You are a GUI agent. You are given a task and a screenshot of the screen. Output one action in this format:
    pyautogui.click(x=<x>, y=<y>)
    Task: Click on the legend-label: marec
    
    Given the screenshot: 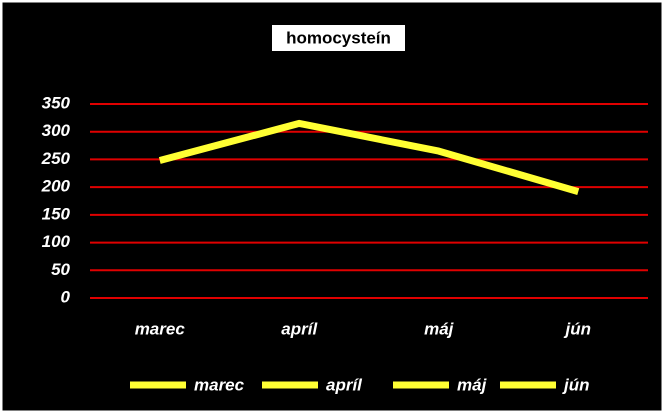 What is the action you would take?
    pyautogui.click(x=219, y=384)
    